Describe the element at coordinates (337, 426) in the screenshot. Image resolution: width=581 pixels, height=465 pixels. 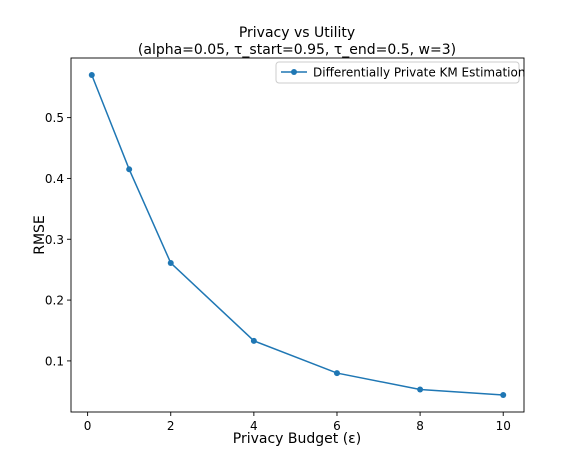
I see `x-tick-label: 6` at that location.